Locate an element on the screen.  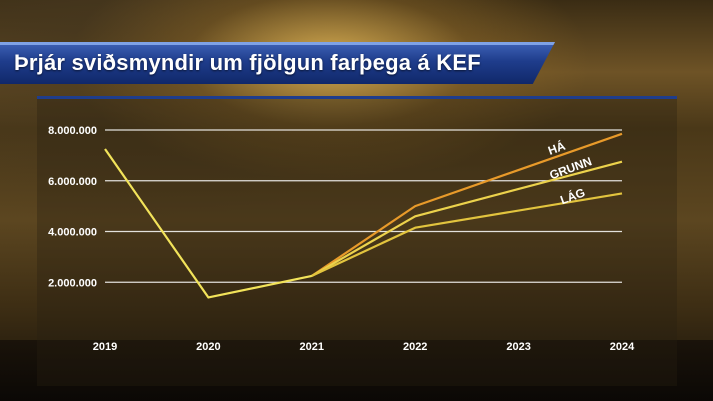
title-banner-highlight is located at coordinates (277, 43).